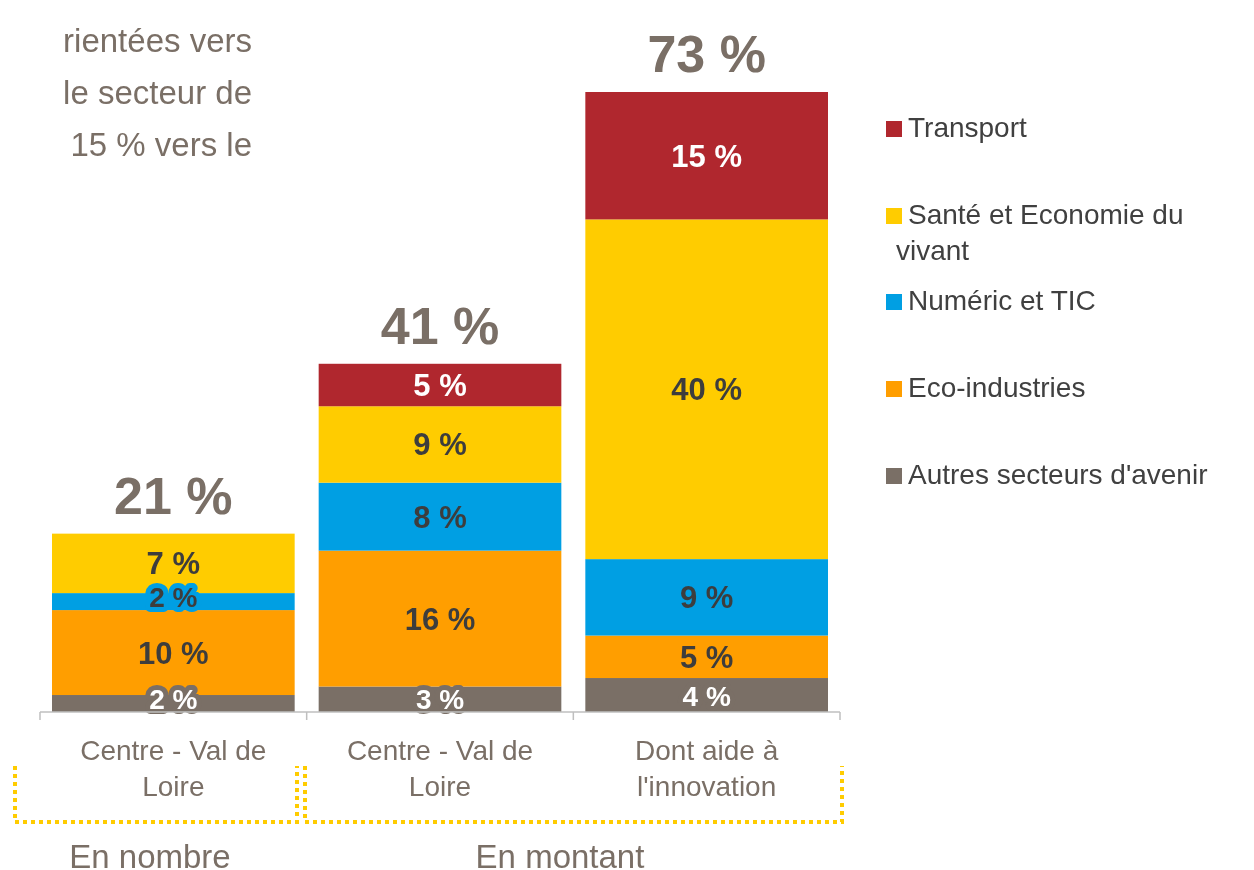  I want to click on total-label: 21 %, so click(173, 495).